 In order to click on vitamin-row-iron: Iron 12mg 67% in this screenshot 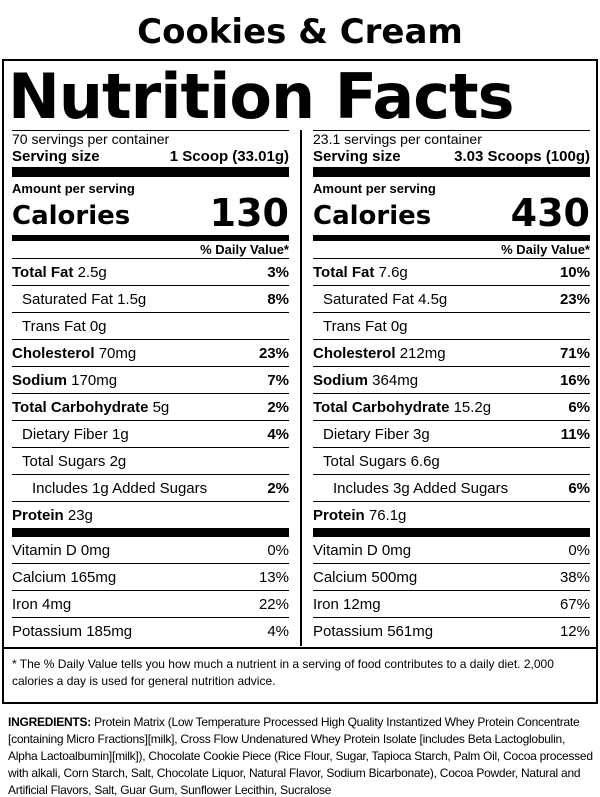, I will do `click(451, 604)`.